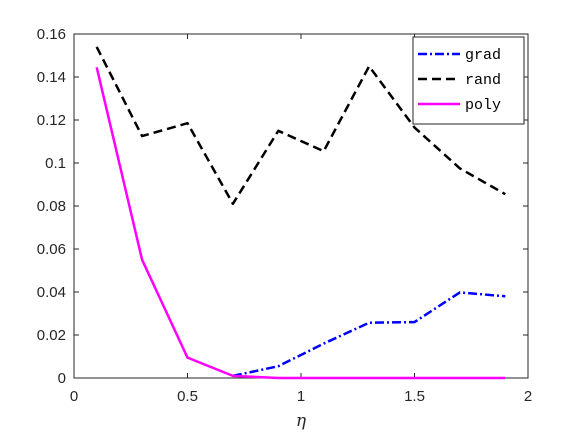 This screenshot has height=436, width=581. What do you see at coordinates (62, 378) in the screenshot?
I see `y-tick-label: 0` at bounding box center [62, 378].